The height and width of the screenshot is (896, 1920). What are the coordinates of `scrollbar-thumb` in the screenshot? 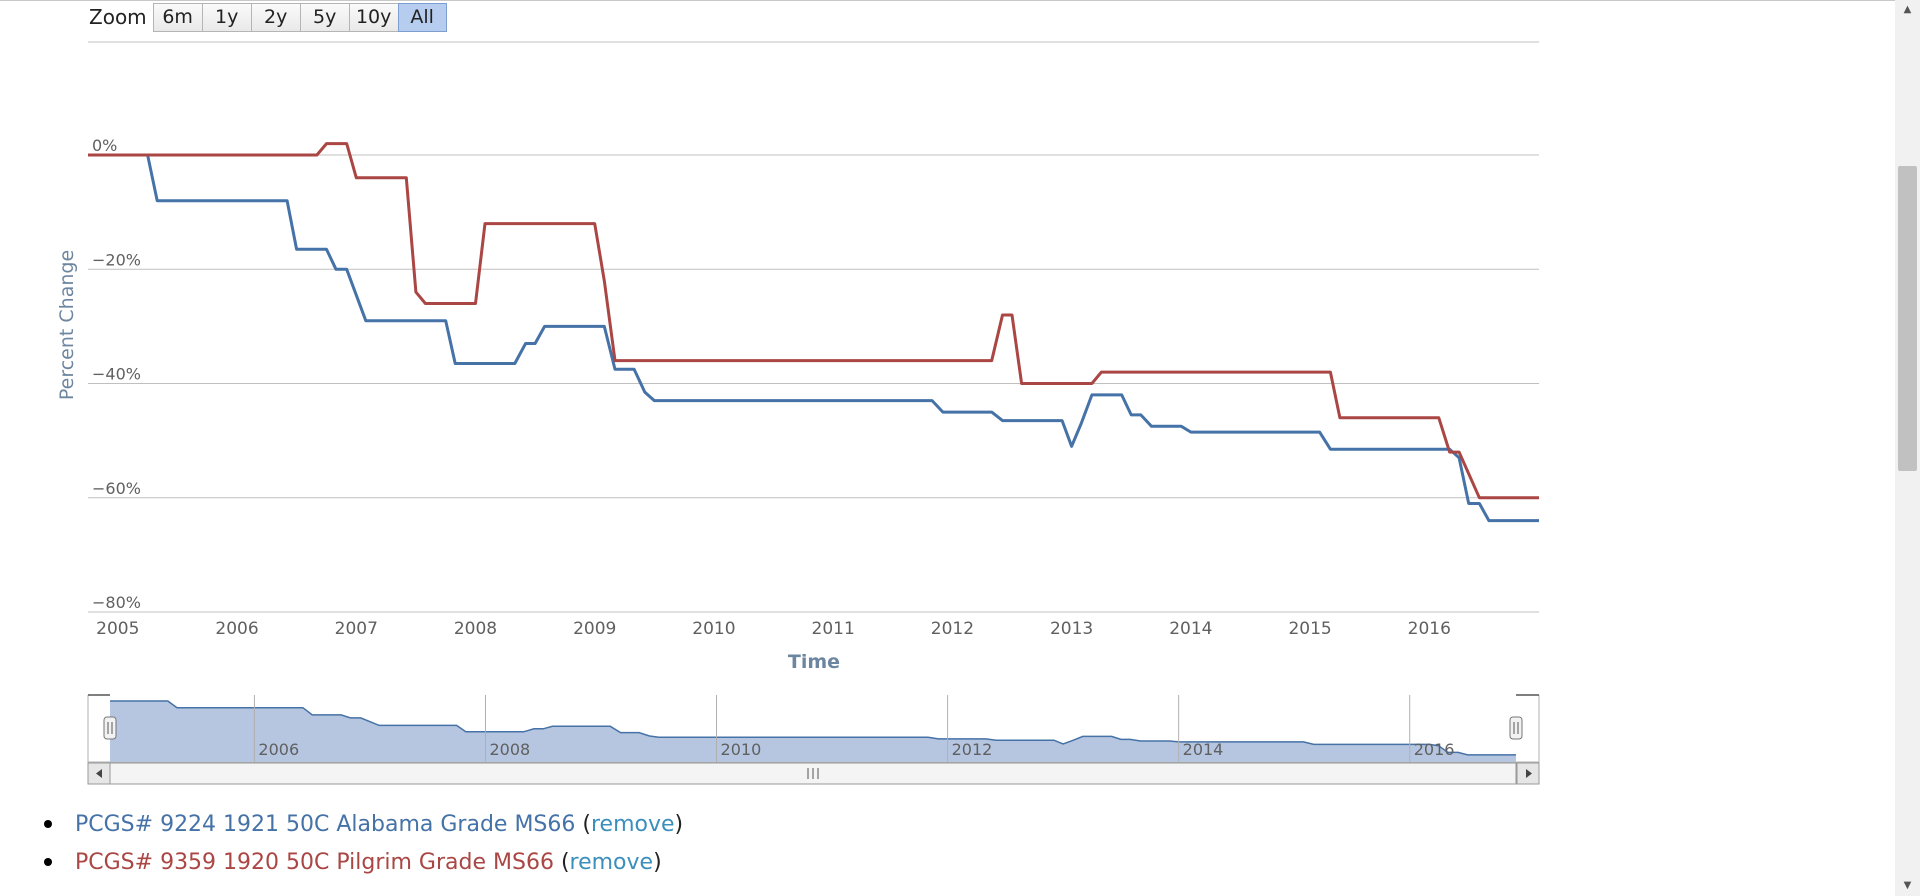 It's located at (1907, 318).